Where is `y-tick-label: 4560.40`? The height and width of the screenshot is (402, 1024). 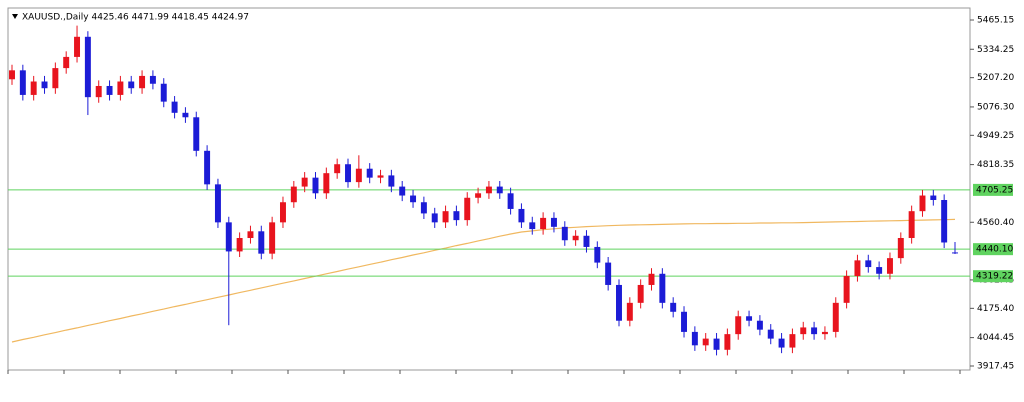 y-tick-label: 4560.40 is located at coordinates (995, 223).